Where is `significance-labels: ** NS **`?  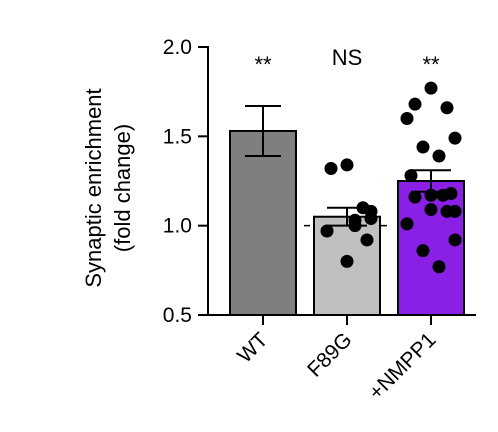 significance-labels: ** NS ** is located at coordinates (347, 61).